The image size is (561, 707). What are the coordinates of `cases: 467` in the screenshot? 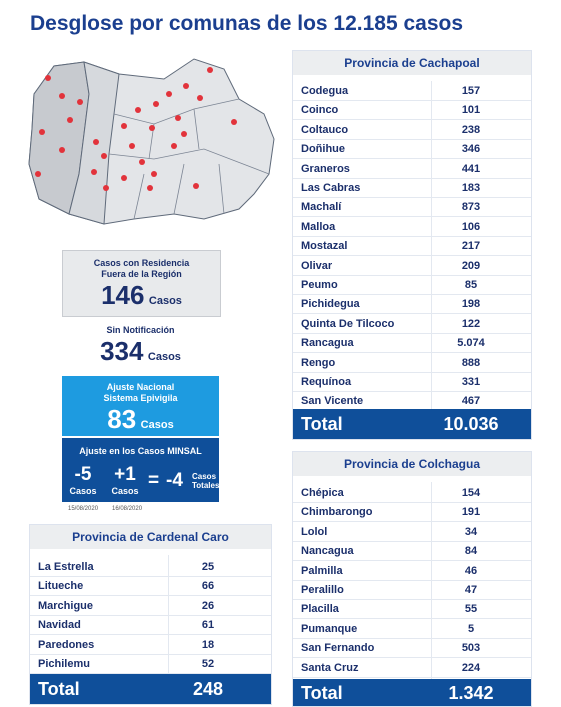 It's located at (471, 401).